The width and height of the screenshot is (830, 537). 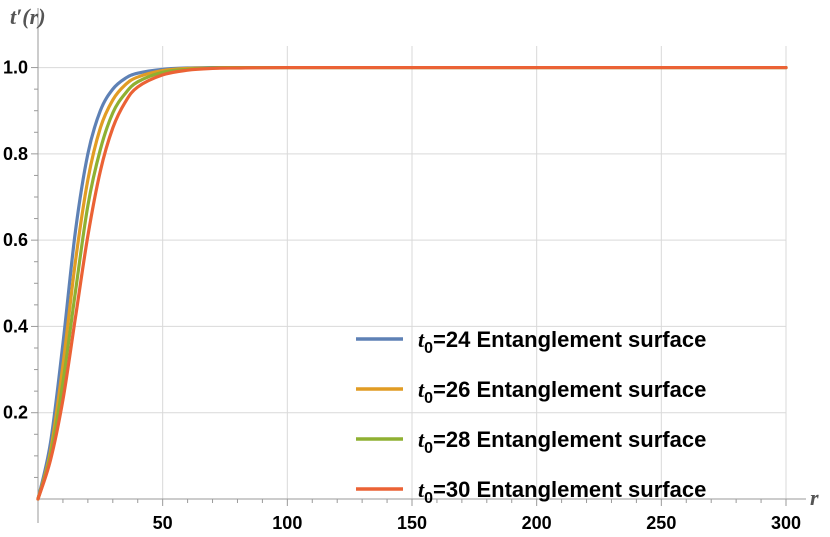 What do you see at coordinates (562, 342) in the screenshot?
I see `legend-entry-1: t0=24 Entanglement surface` at bounding box center [562, 342].